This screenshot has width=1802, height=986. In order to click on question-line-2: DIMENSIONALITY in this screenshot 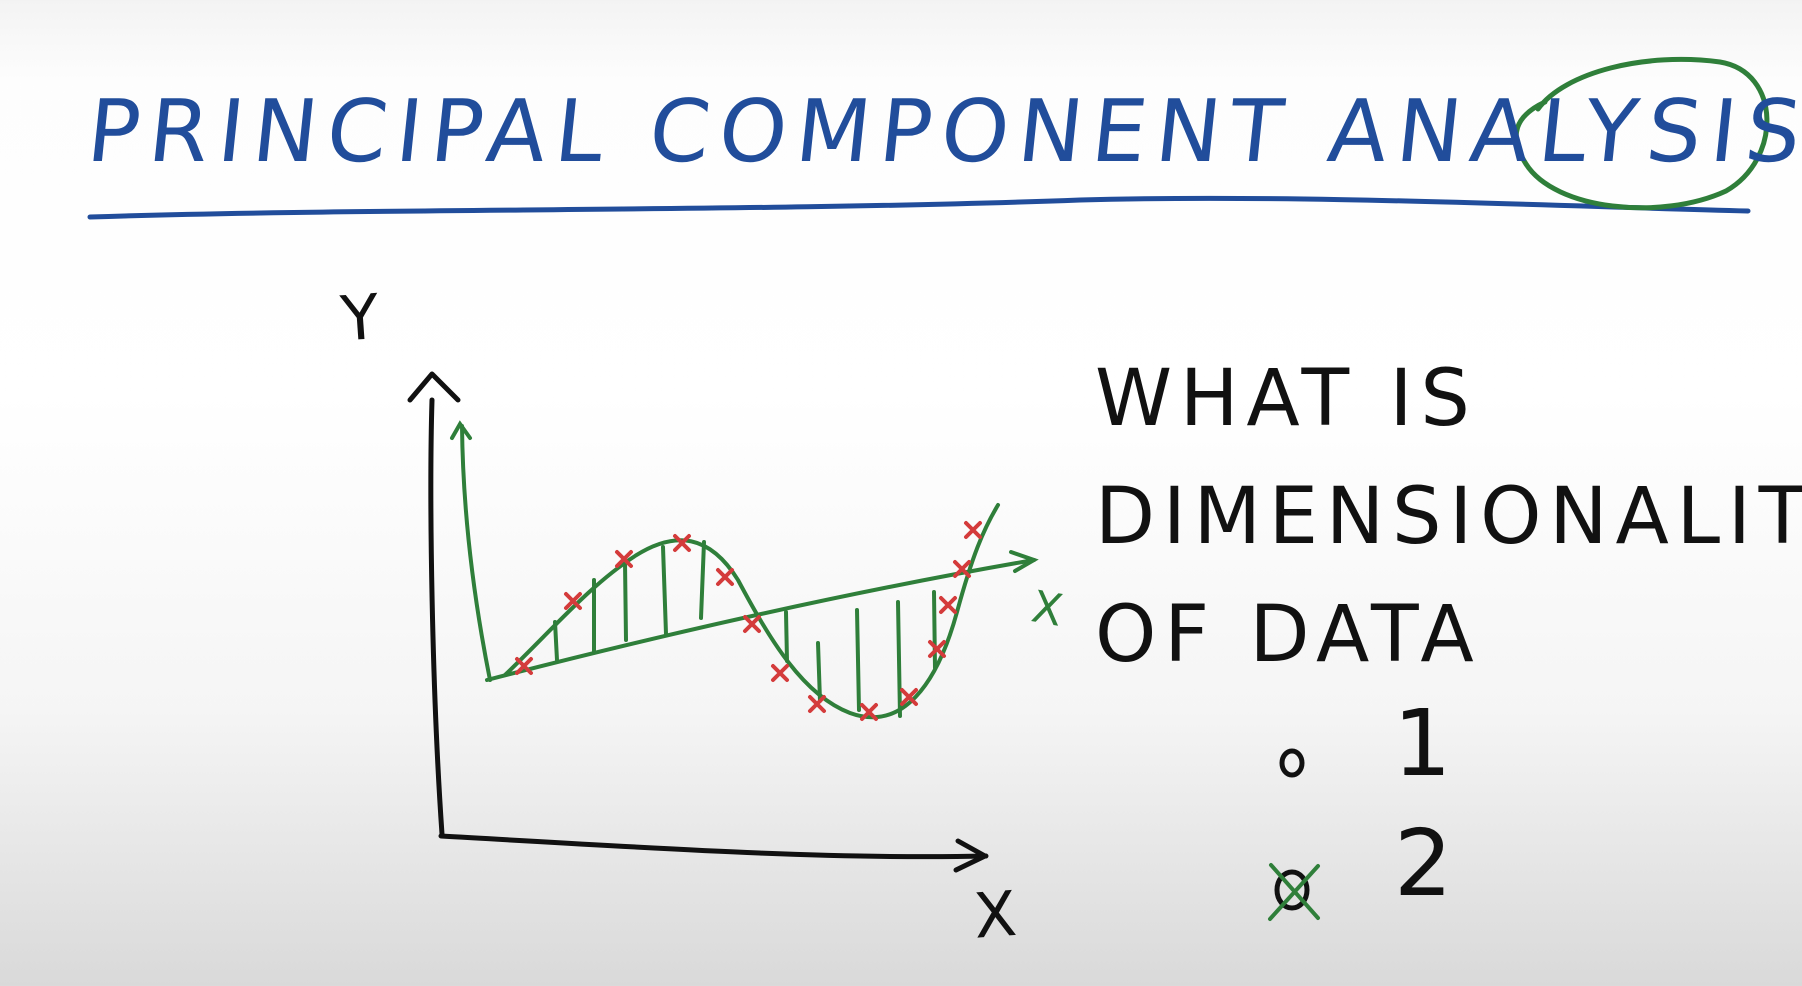, I will do `click(1448, 517)`.